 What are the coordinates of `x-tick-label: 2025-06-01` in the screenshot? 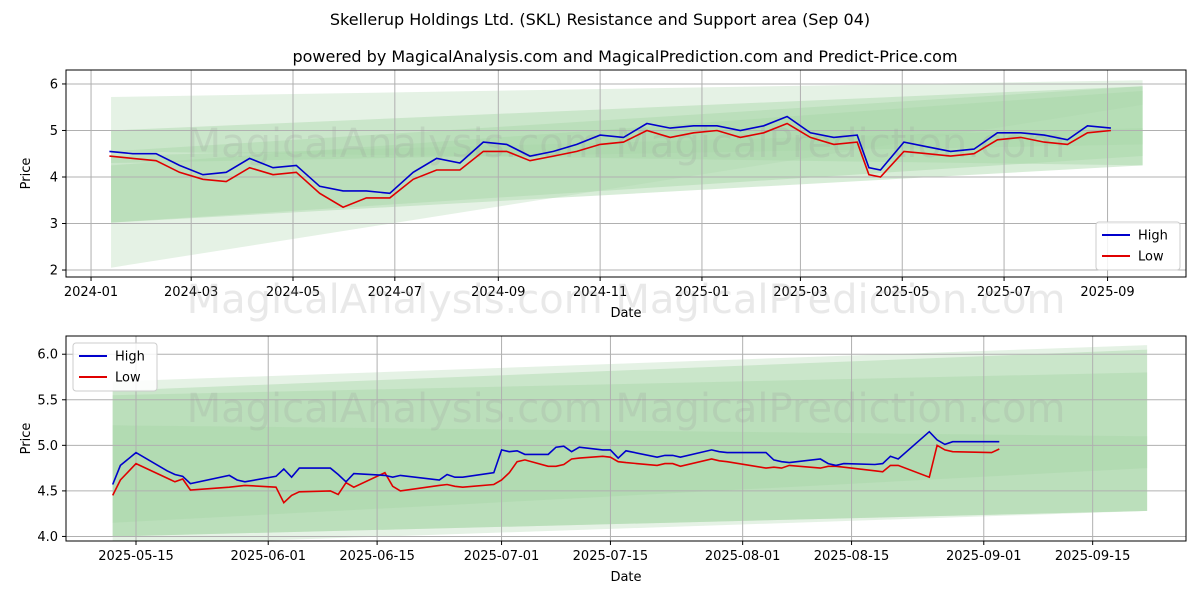 It's located at (268, 556).